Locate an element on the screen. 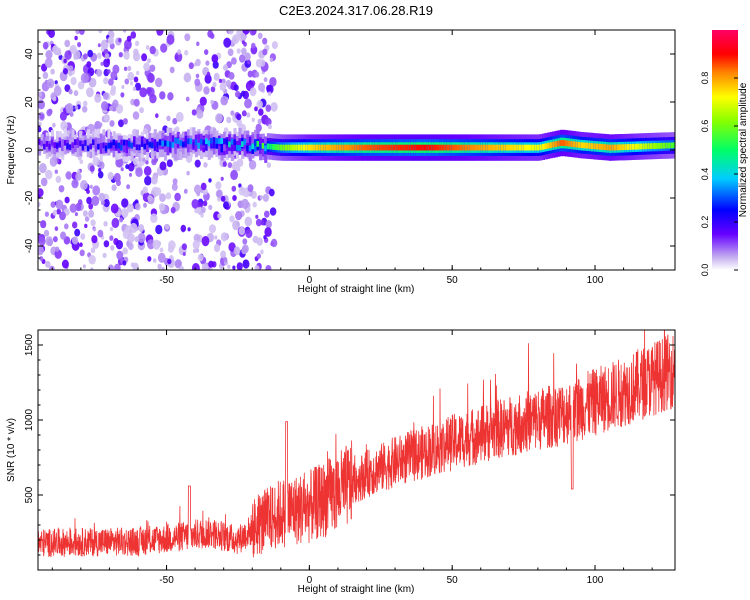 This screenshot has height=600, width=750. snr-ytick-label: 500 is located at coordinates (29, 494).